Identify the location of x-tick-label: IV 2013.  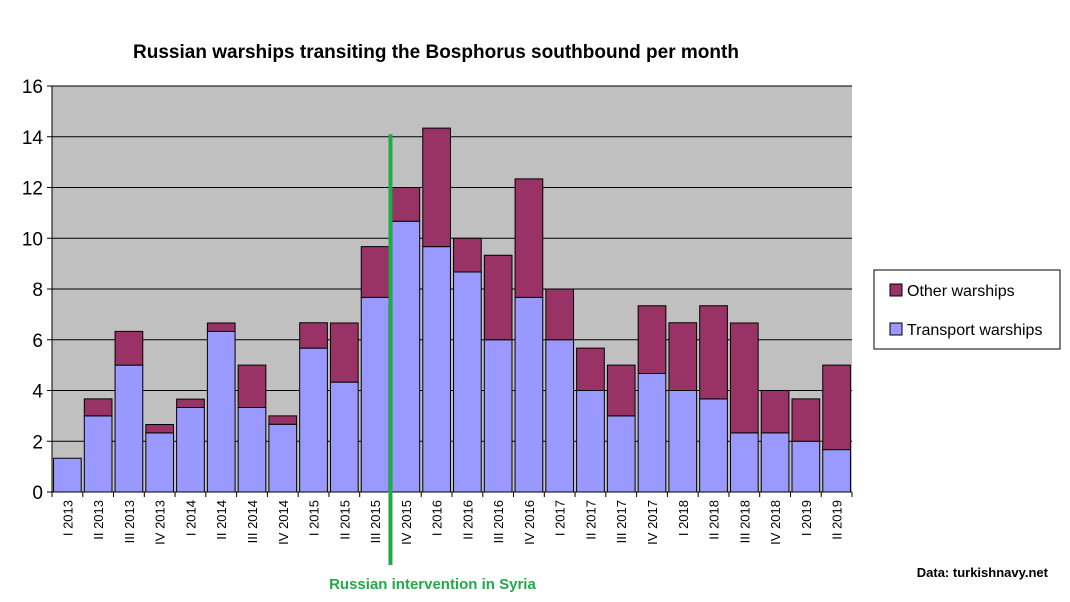
(160, 522).